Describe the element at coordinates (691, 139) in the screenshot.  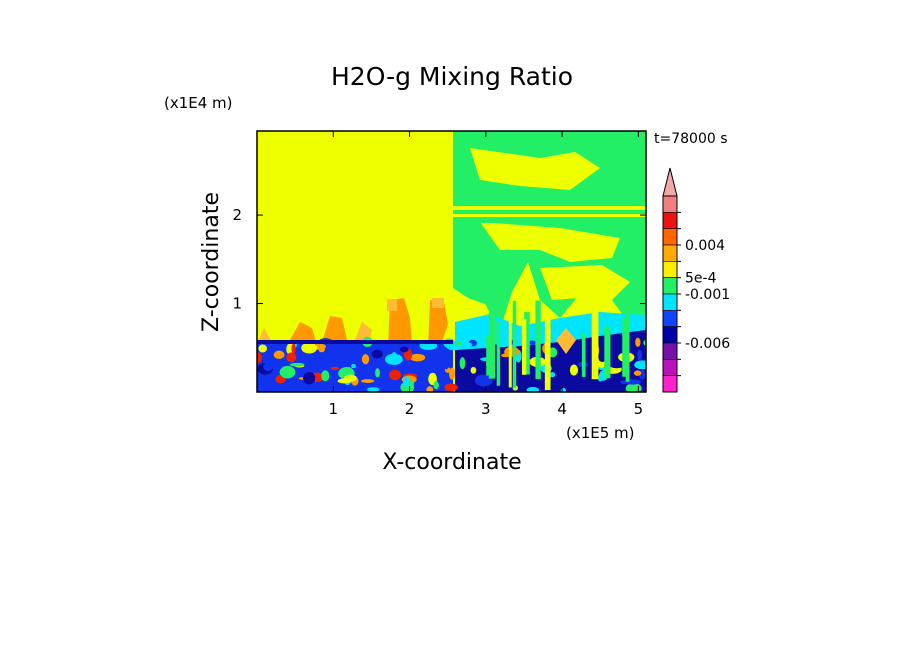
I see `time-label: t=78000 s` at that location.